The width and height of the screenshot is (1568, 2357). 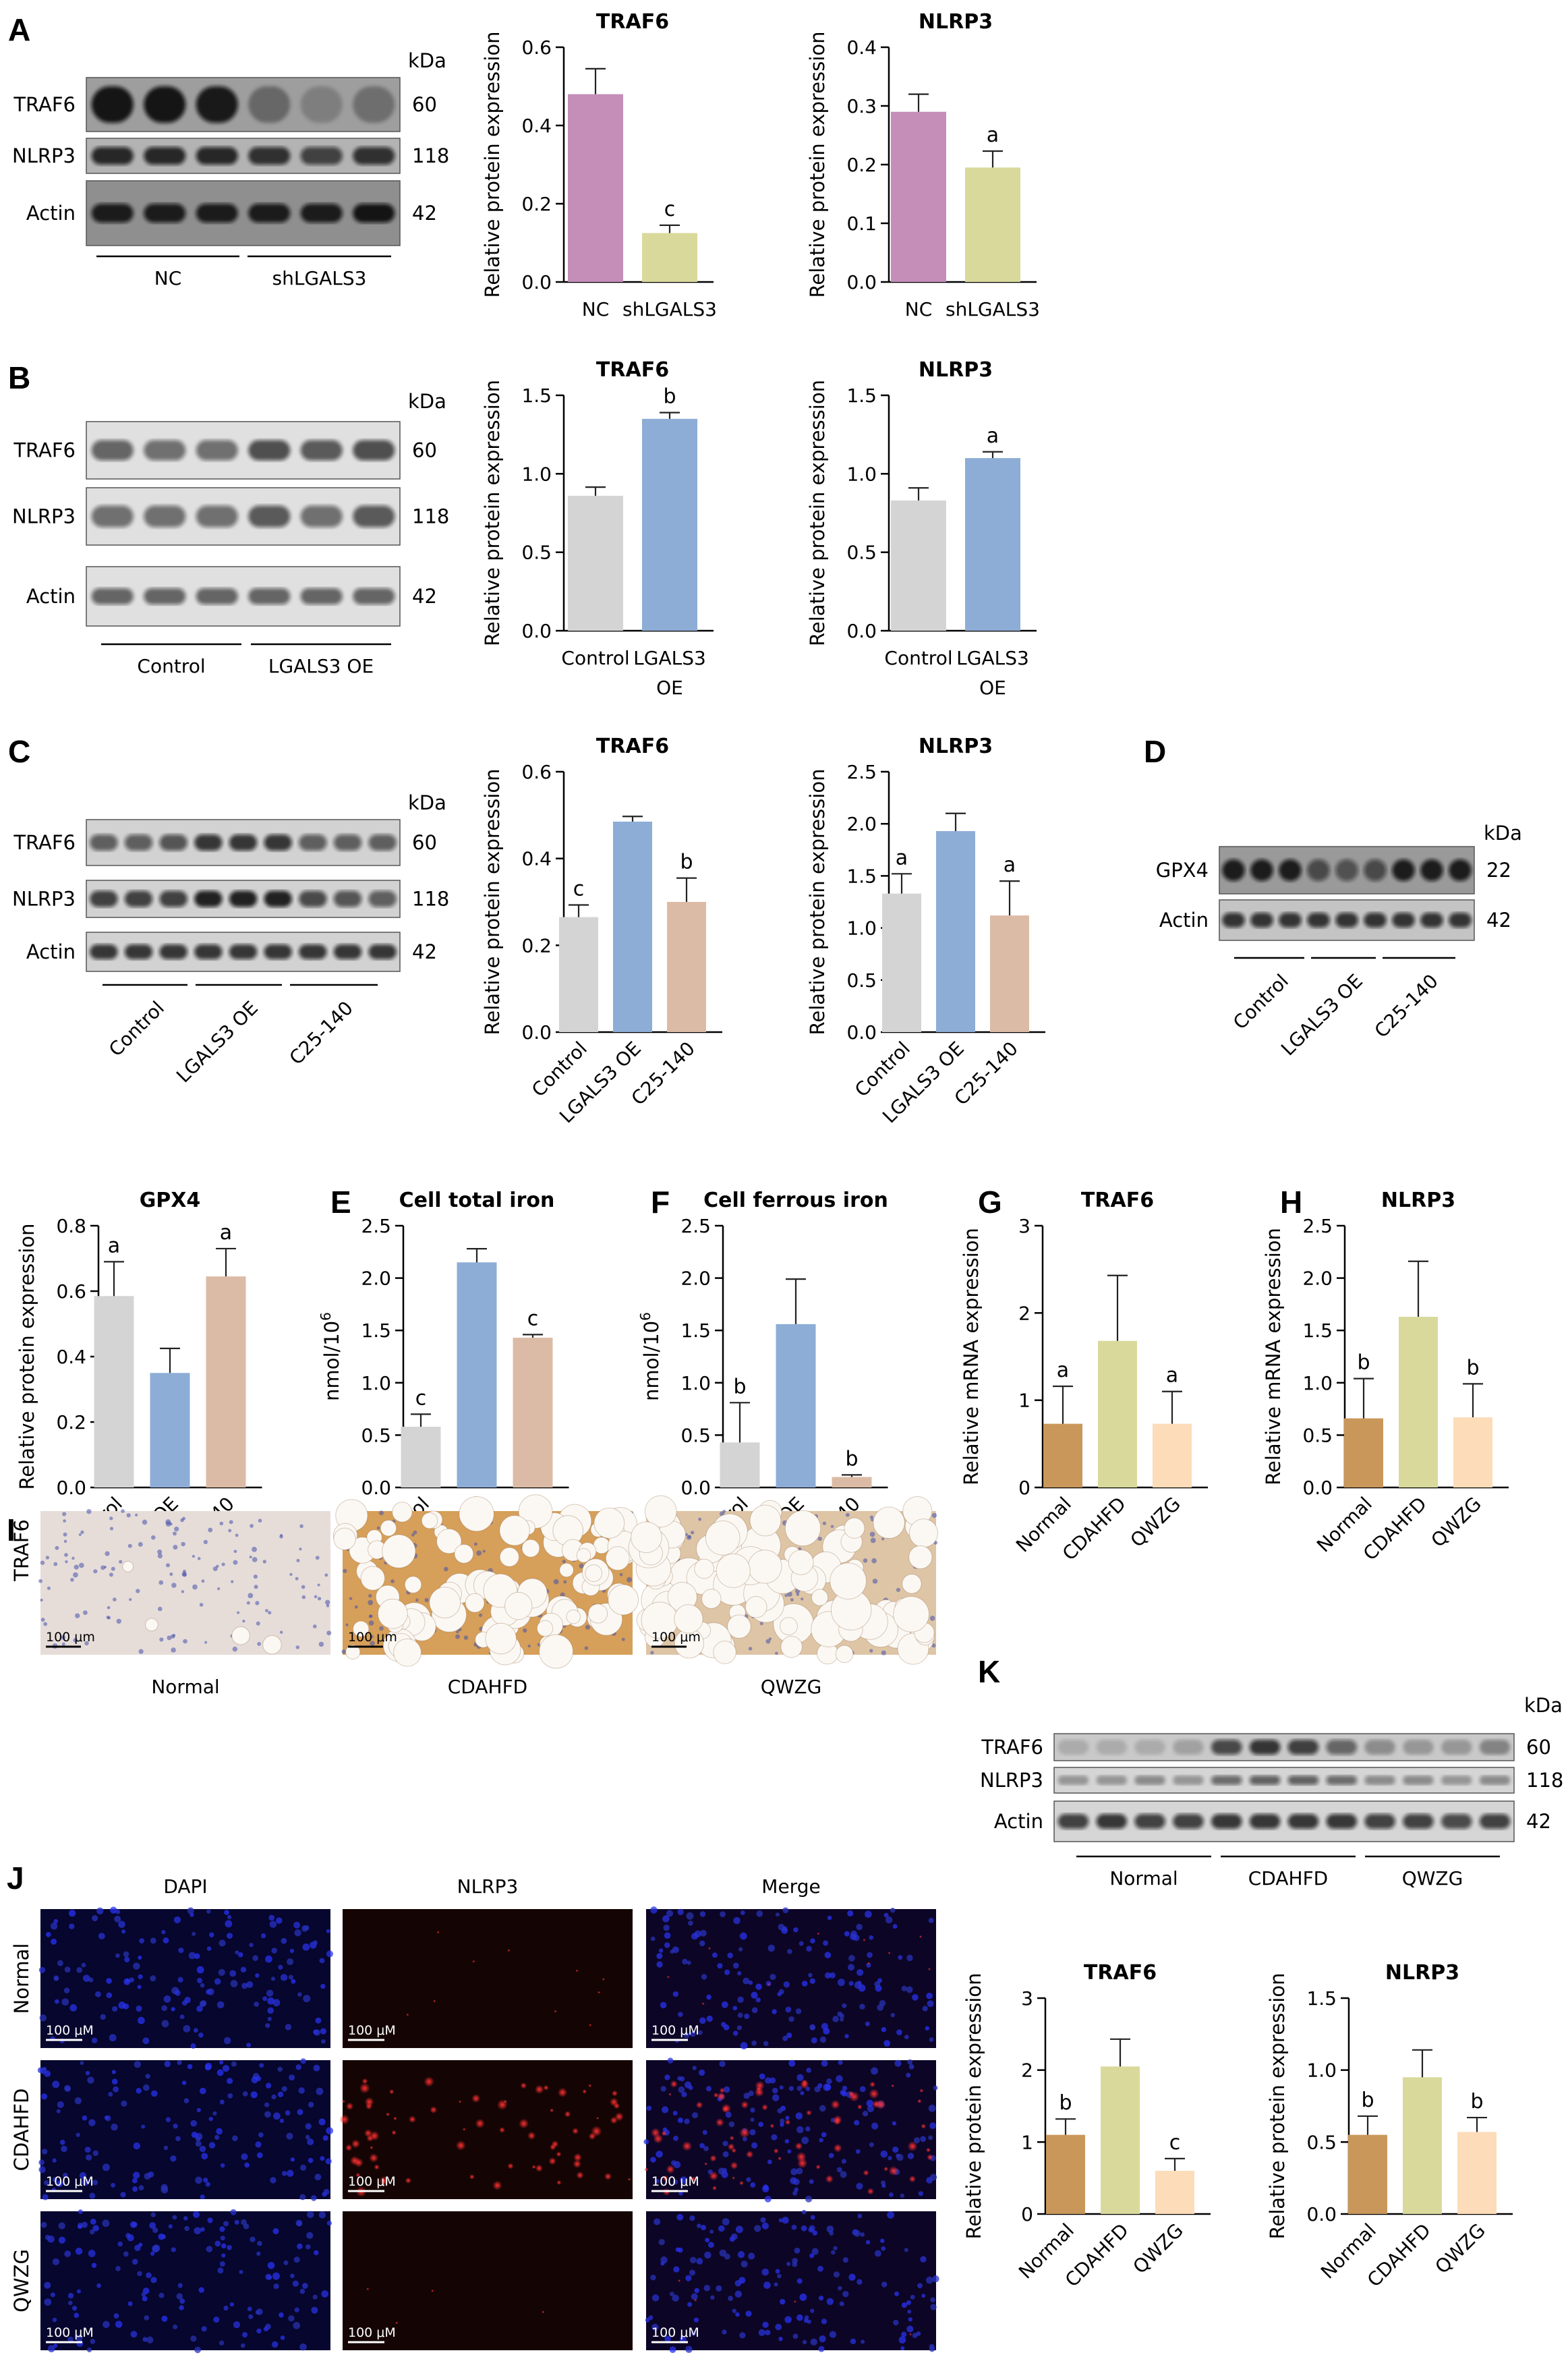 I want to click on blot-background, so click(x=1284, y=1821).